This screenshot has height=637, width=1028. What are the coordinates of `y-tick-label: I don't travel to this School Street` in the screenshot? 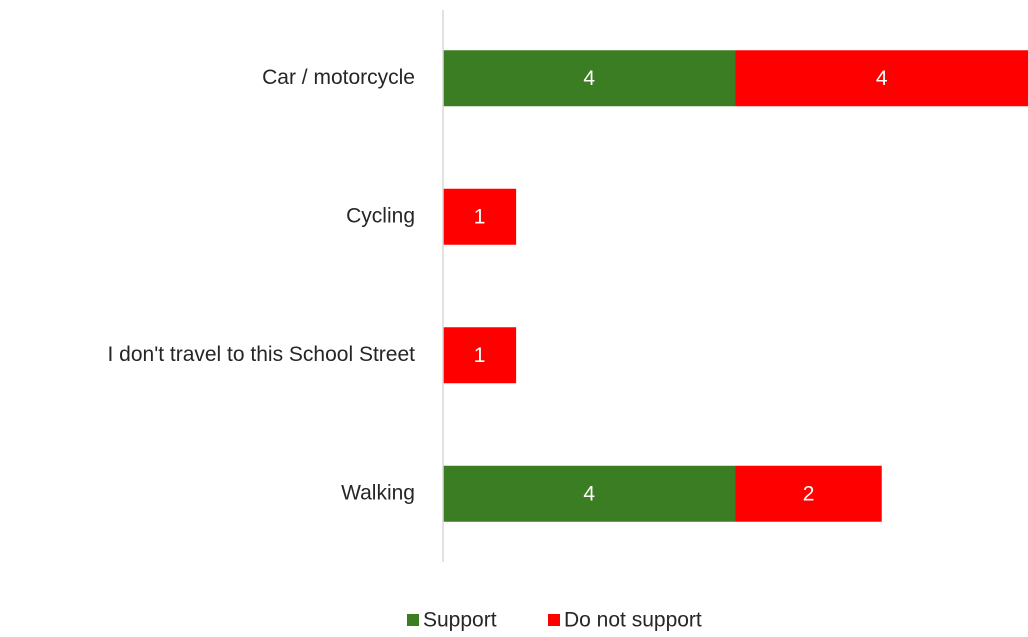 It's located at (261, 354).